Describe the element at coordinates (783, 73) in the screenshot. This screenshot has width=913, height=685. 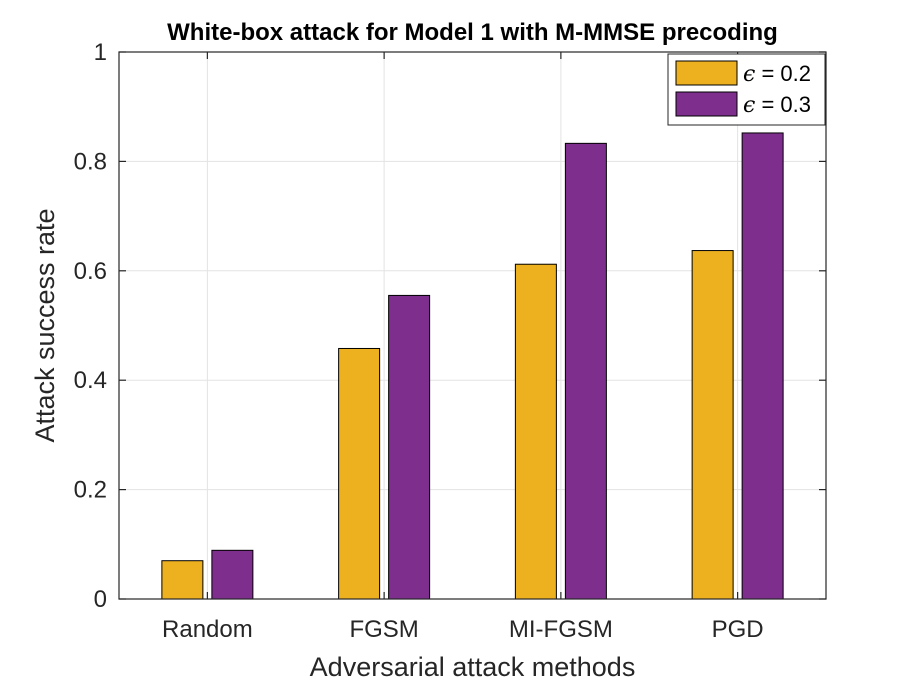
I see `legend-epsilon-value: = 0.2` at that location.